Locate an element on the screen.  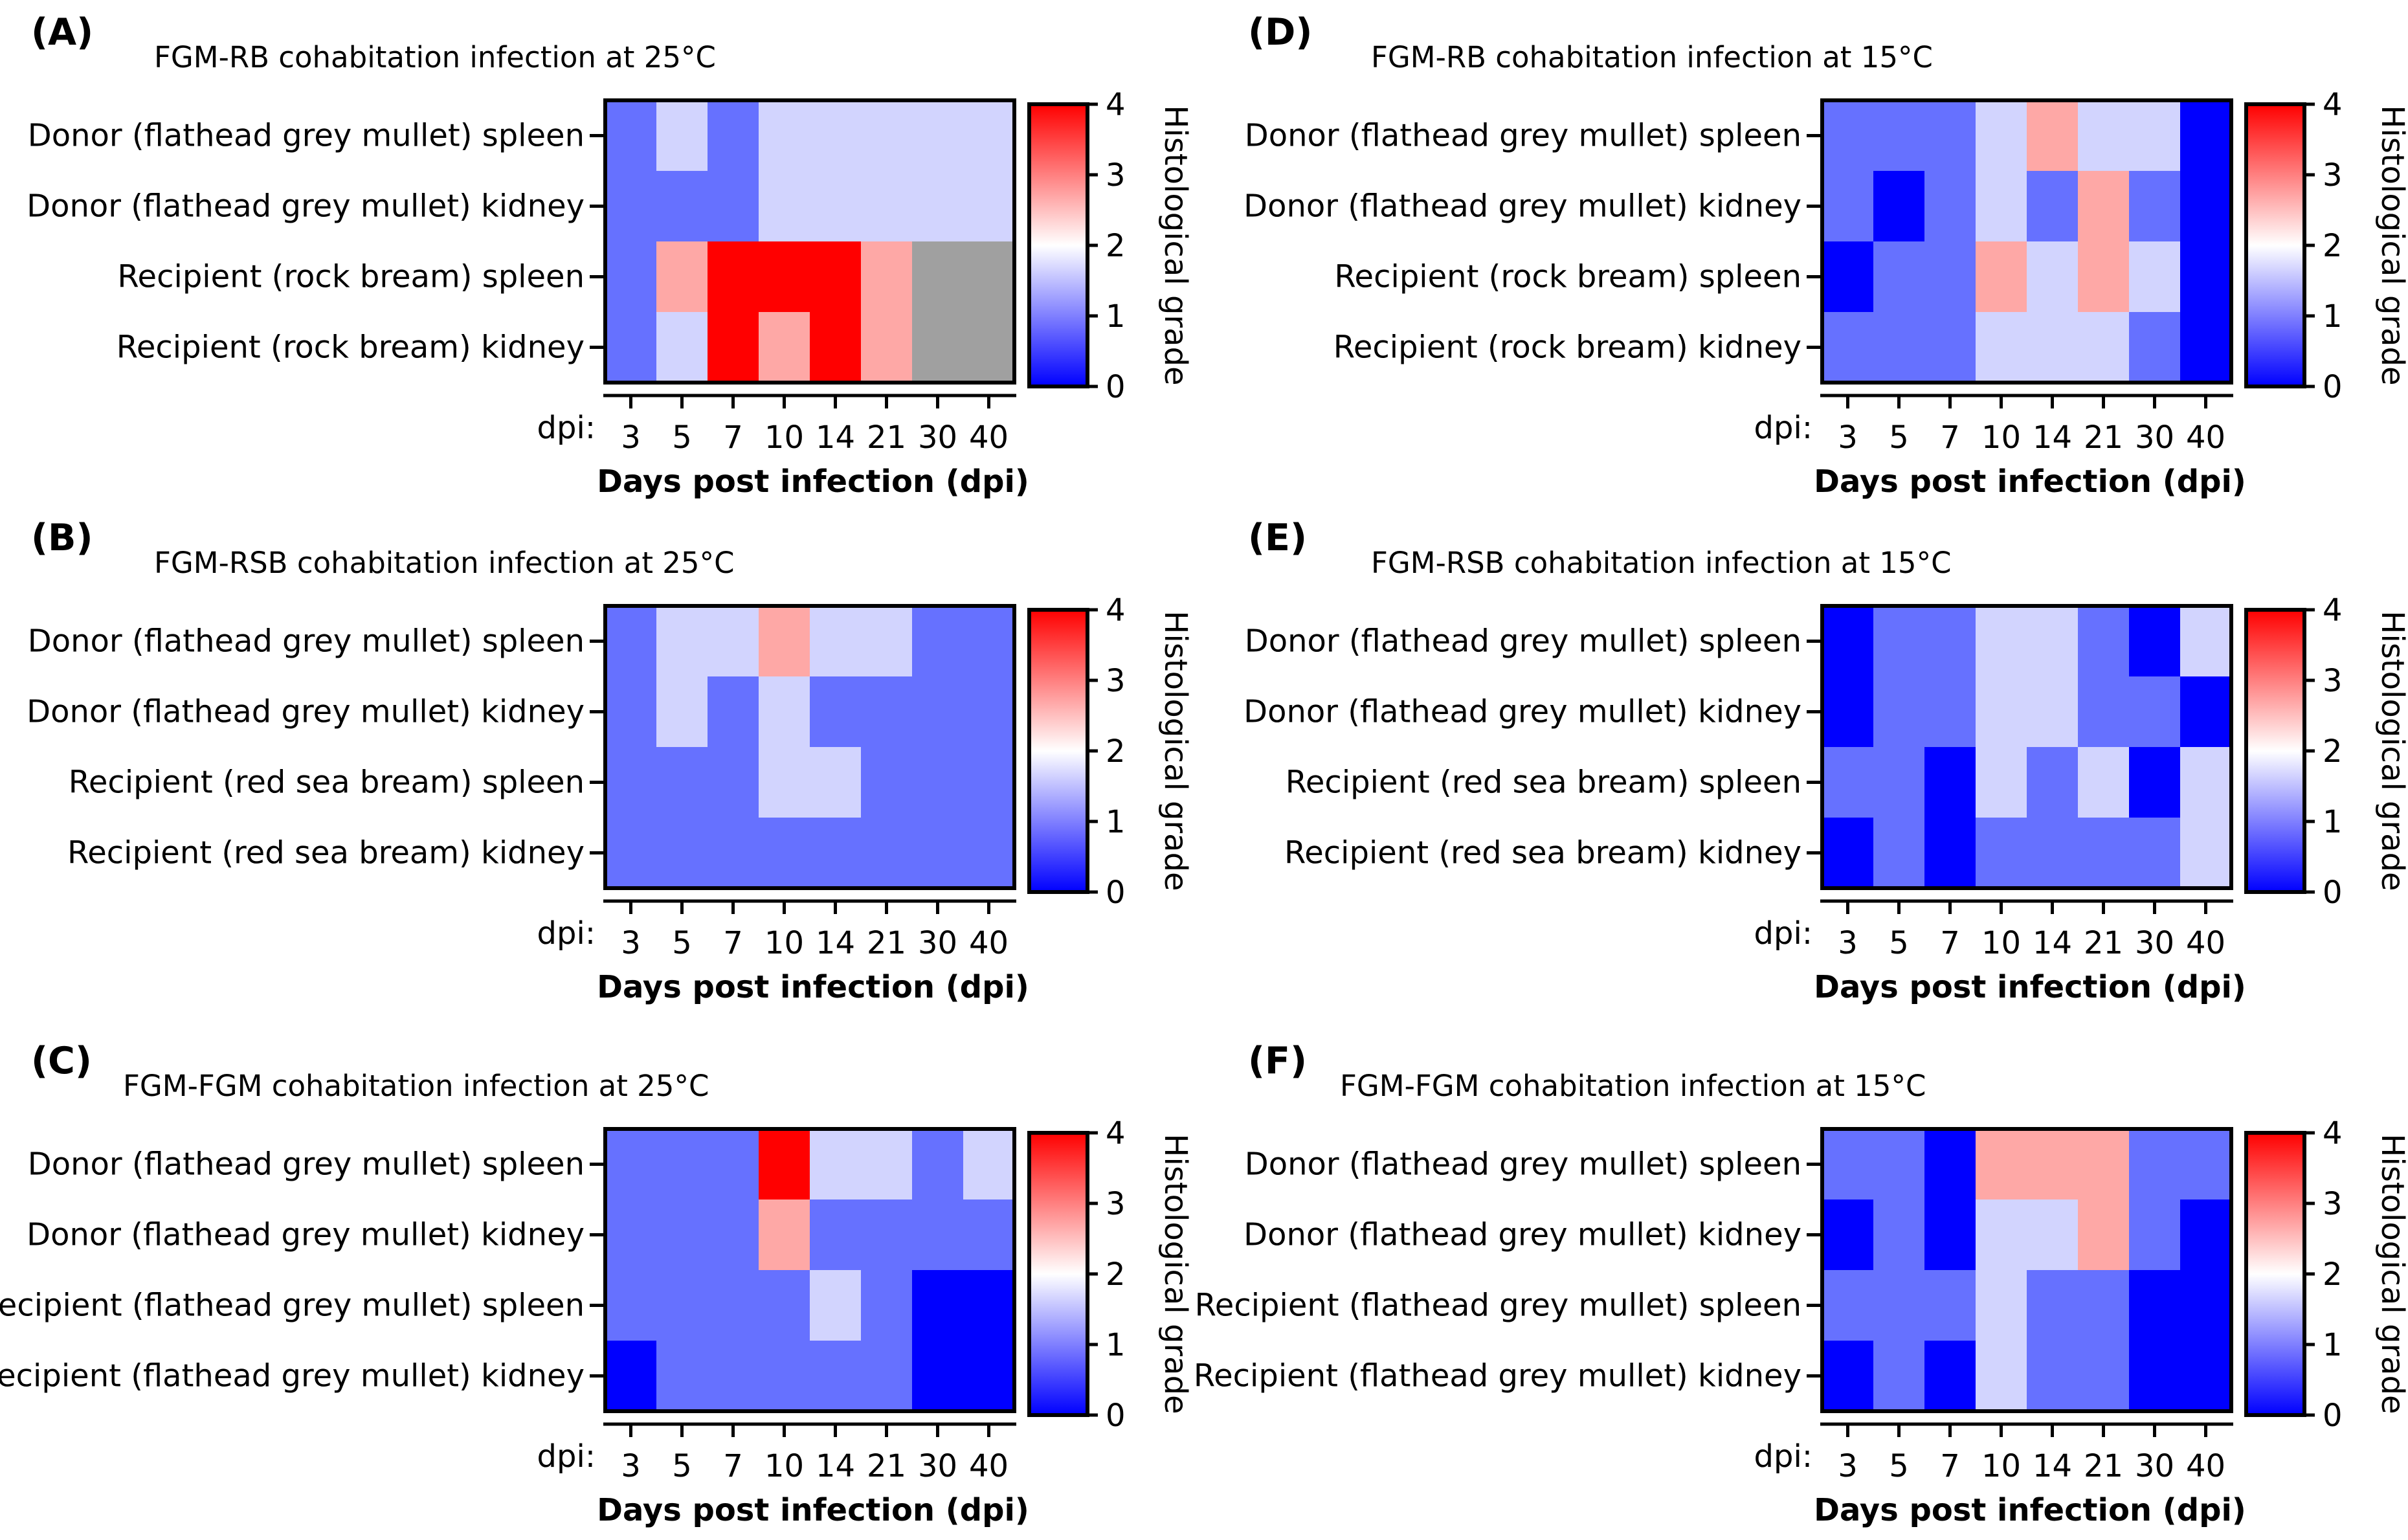
panel-title: FGM-RB cohabitation infection at 25°C is located at coordinates (435, 57).